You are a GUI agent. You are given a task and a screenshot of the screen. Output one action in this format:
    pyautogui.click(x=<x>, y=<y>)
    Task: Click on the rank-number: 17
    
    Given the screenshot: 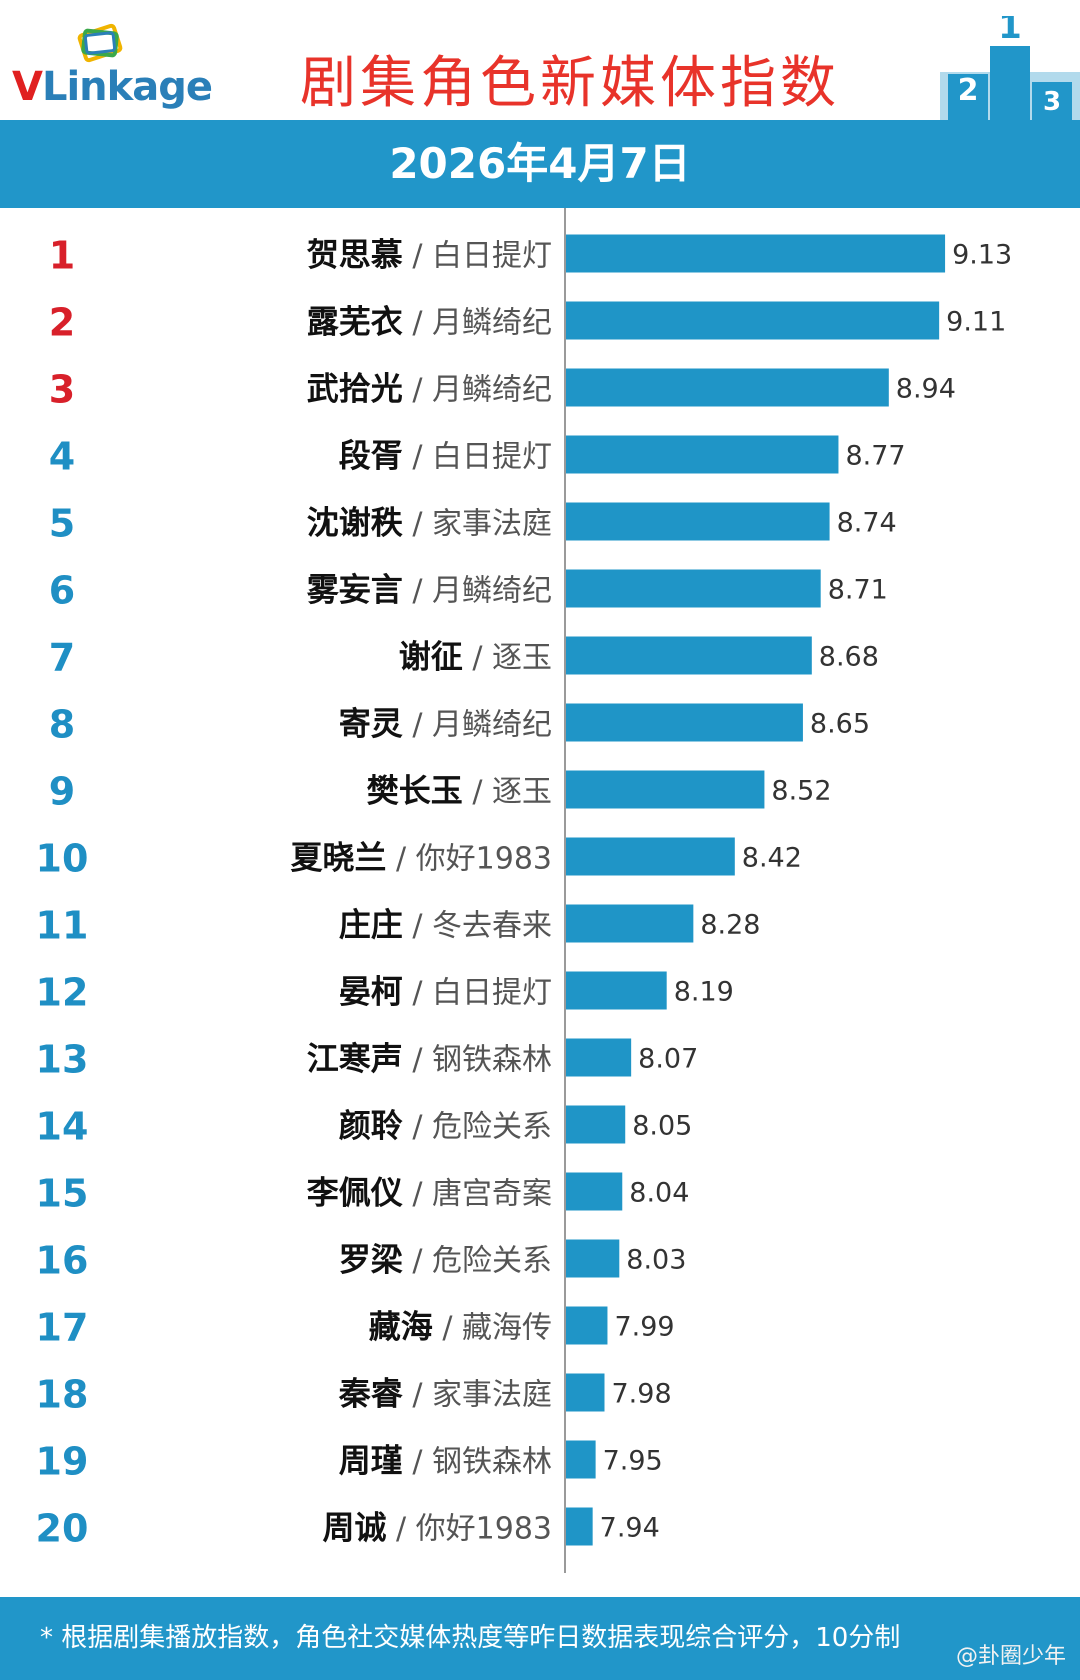 What is the action you would take?
    pyautogui.click(x=62, y=1328)
    